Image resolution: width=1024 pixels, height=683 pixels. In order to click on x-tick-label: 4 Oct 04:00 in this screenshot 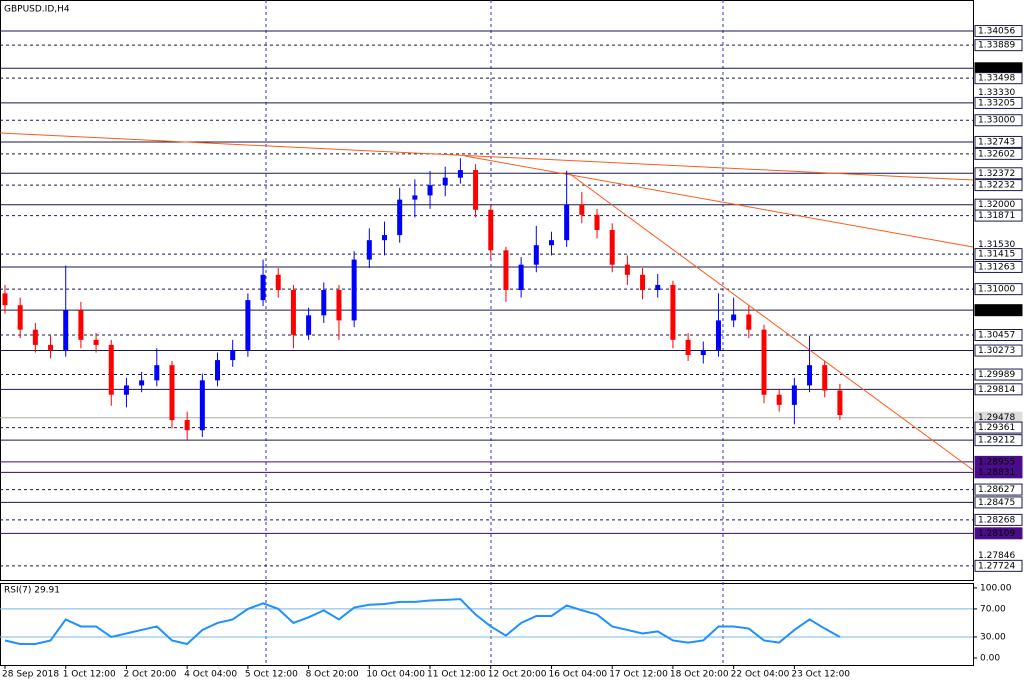, I will do `click(210, 675)`.